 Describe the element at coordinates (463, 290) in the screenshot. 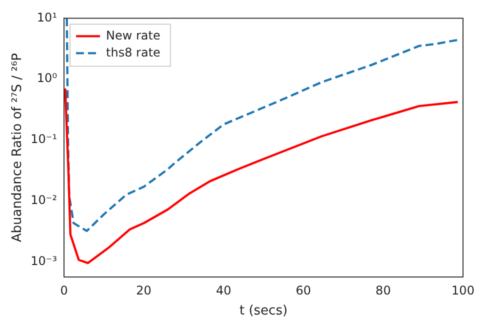

I see `x-tick-label: 100` at that location.